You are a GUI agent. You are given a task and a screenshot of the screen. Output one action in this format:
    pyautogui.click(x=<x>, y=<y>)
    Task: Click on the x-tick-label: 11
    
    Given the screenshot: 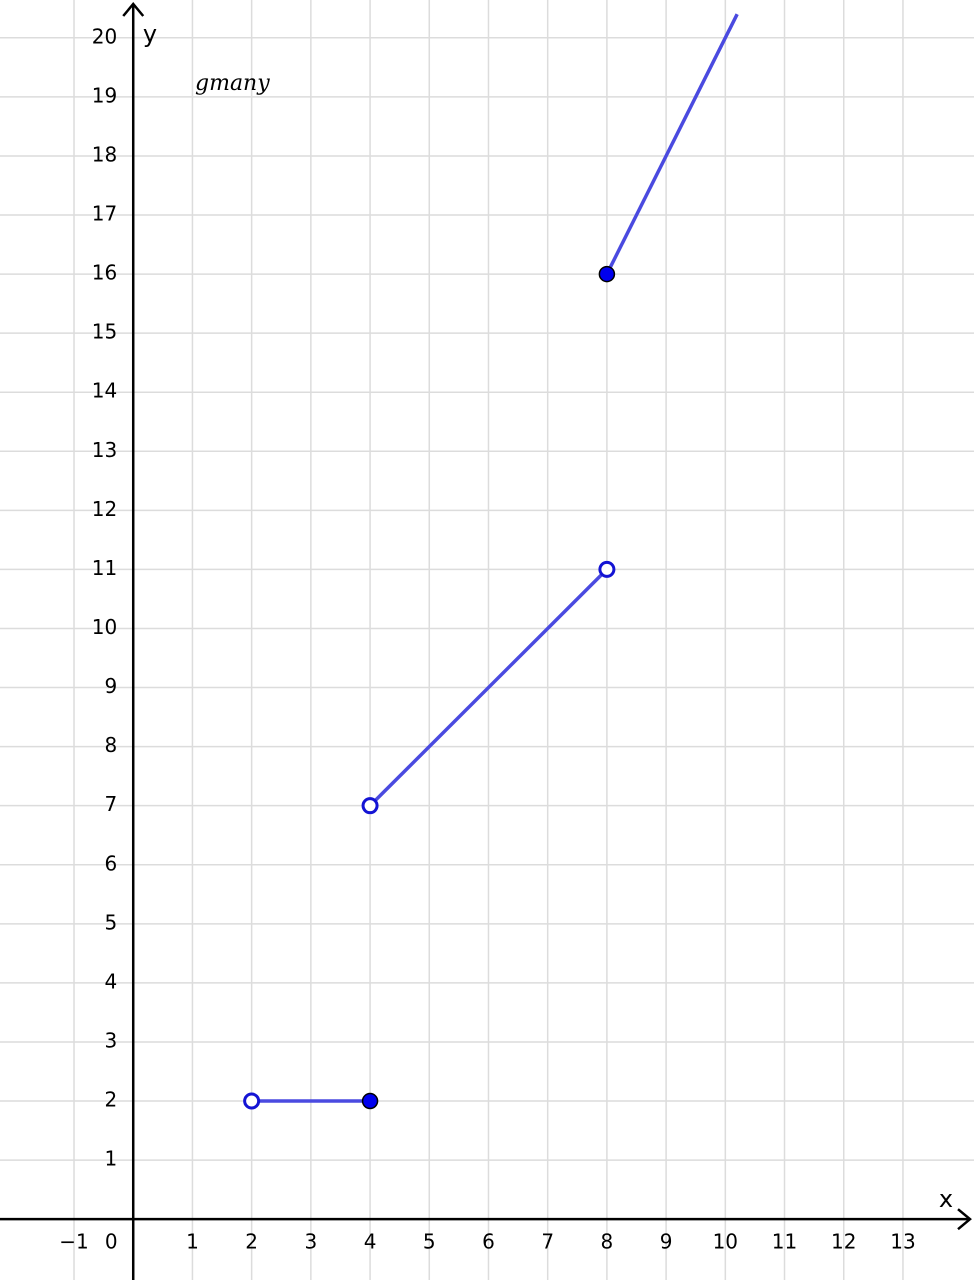 What is the action you would take?
    pyautogui.click(x=784, y=1242)
    